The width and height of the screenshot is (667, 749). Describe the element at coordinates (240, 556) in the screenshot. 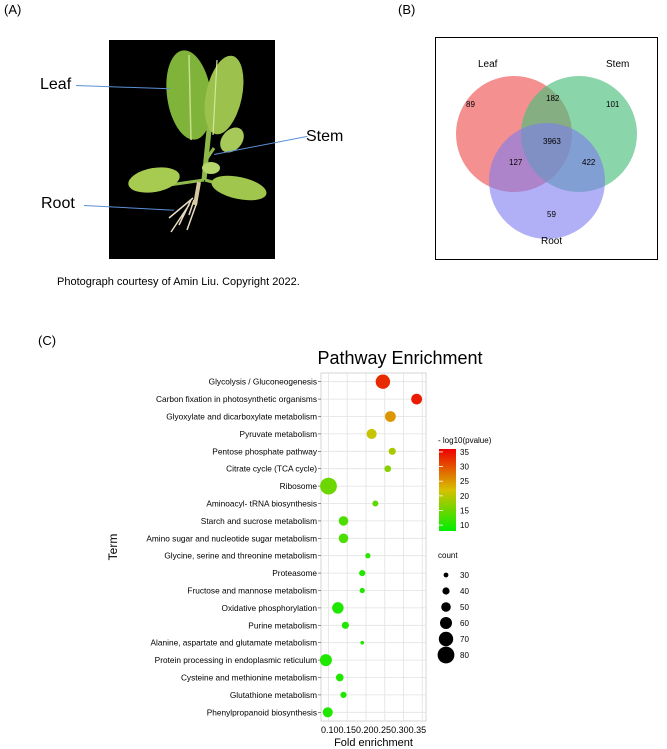

I see `term-label: Glycine, serine and threonine metabolism` at that location.